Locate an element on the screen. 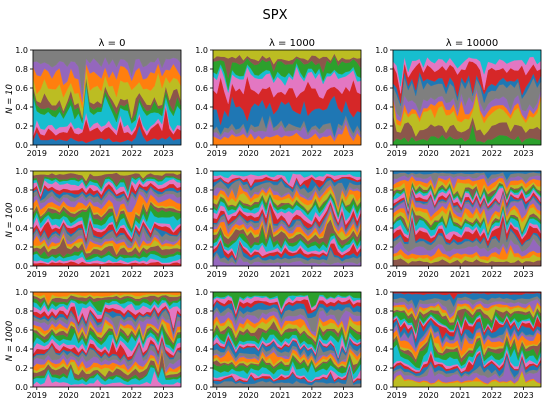 This screenshot has width=550, height=405. column-title-2: λ = 1000 is located at coordinates (292, 43).